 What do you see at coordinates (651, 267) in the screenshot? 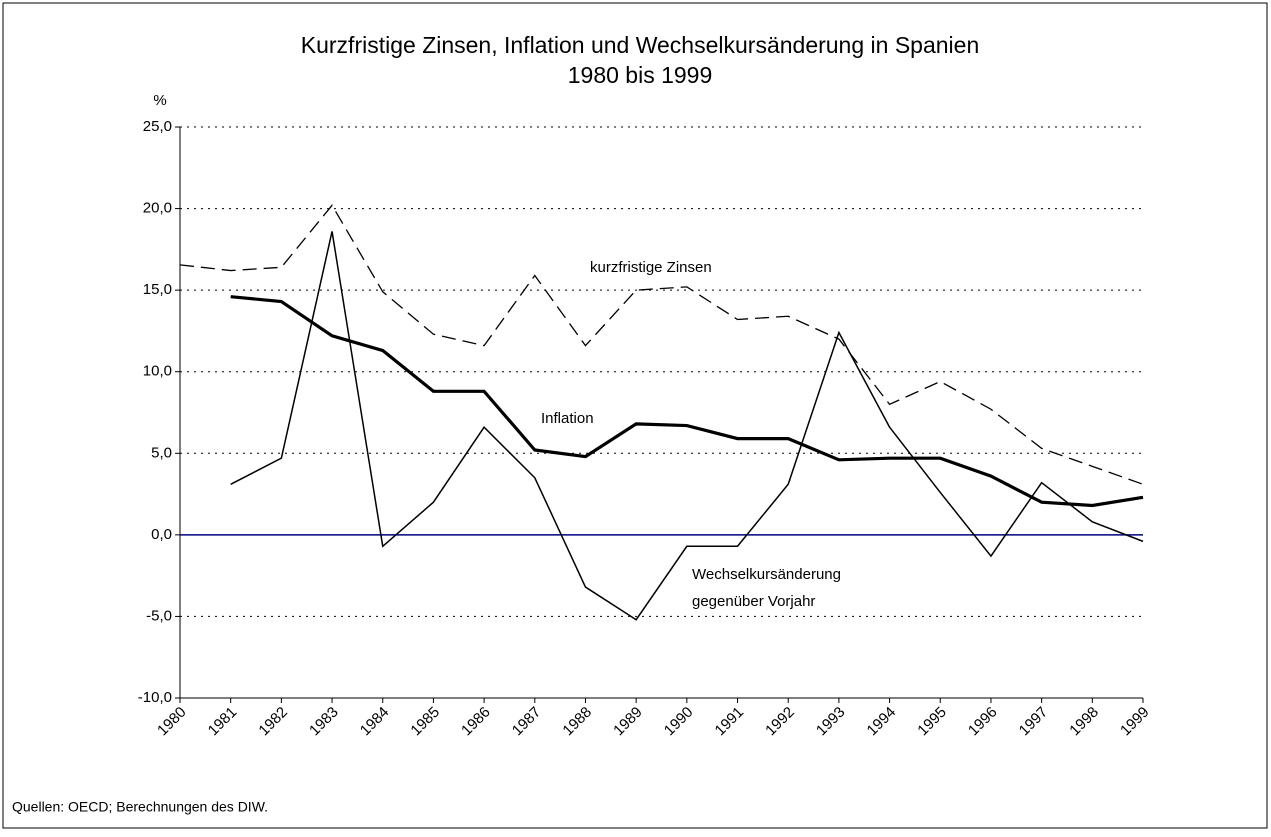
I see `series-label: kurzfristige Zinsen` at bounding box center [651, 267].